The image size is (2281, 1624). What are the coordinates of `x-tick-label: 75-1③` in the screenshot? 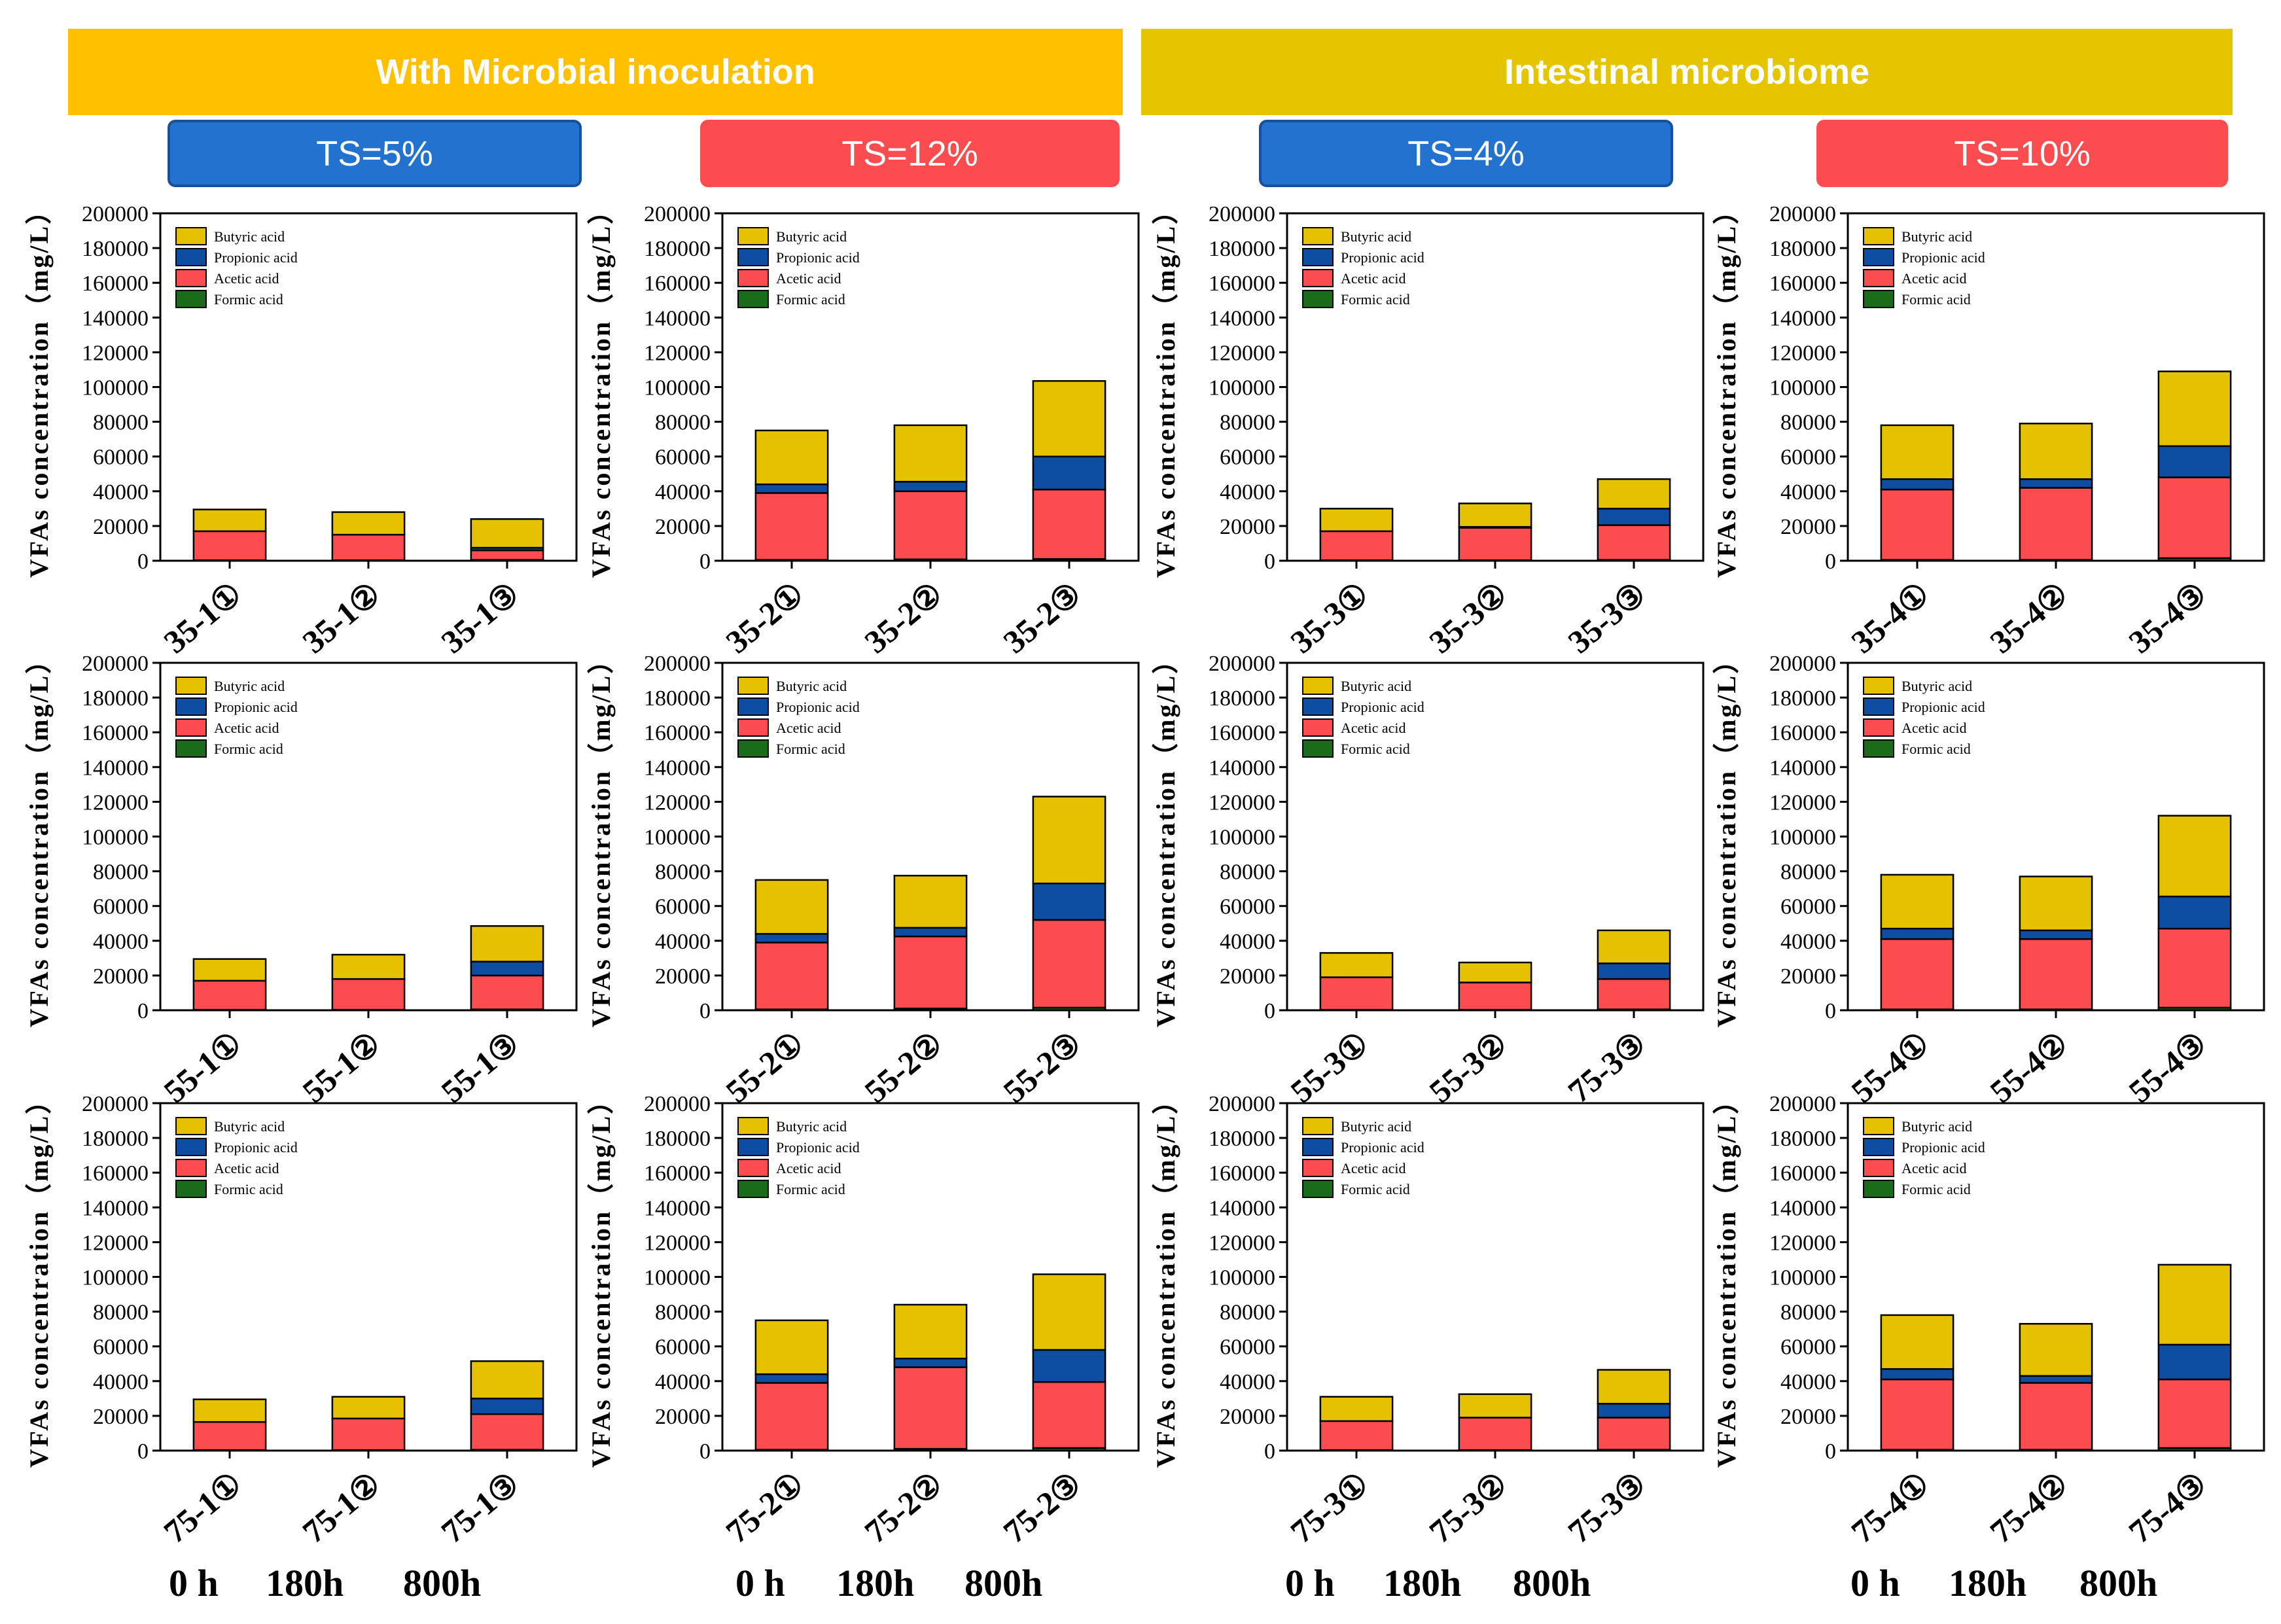 It's located at (480, 1508).